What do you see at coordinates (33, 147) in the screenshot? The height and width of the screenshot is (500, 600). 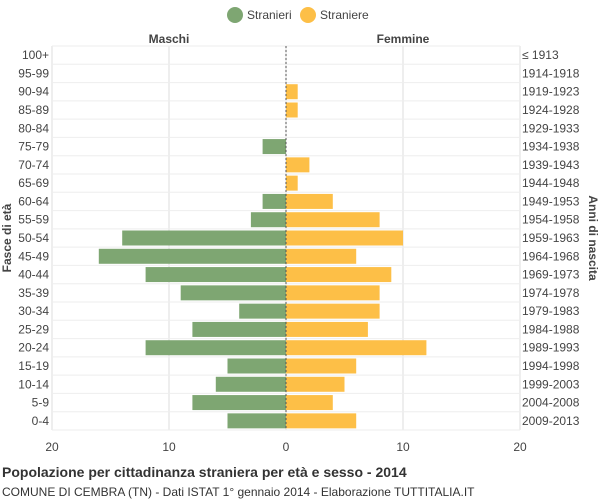 I see `age-group-label: 75-79` at bounding box center [33, 147].